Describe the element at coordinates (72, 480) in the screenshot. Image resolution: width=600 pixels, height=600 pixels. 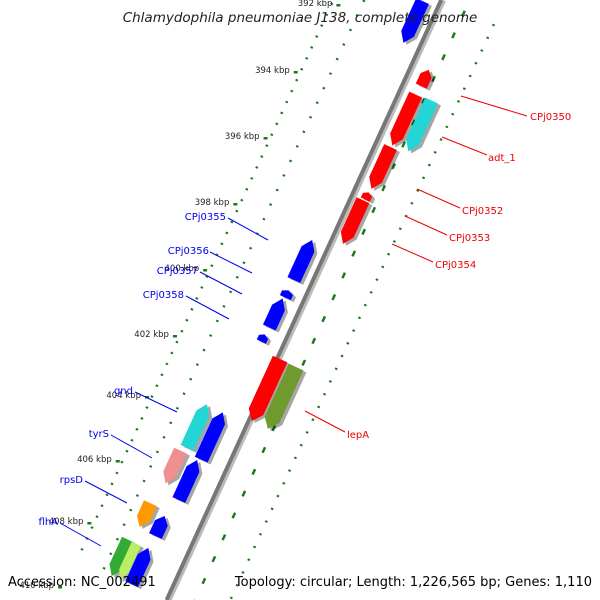
I see `gene-label-rpsD: rpsD` at that location.